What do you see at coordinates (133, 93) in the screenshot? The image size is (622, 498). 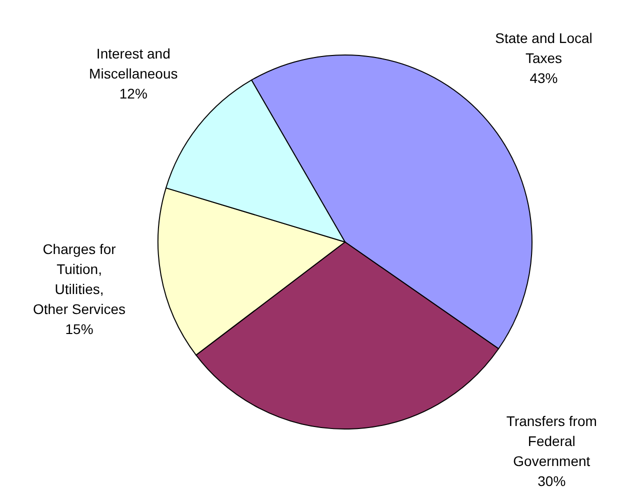 I see `data-label: 12%` at bounding box center [133, 93].